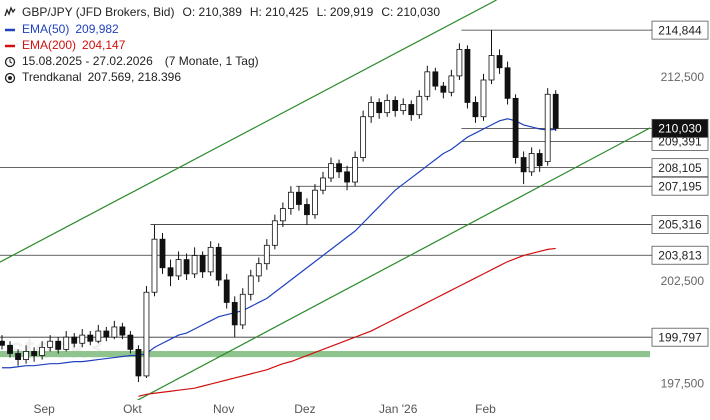 This screenshot has width=710, height=420. I want to click on legend-value: 204,147, so click(104, 45).